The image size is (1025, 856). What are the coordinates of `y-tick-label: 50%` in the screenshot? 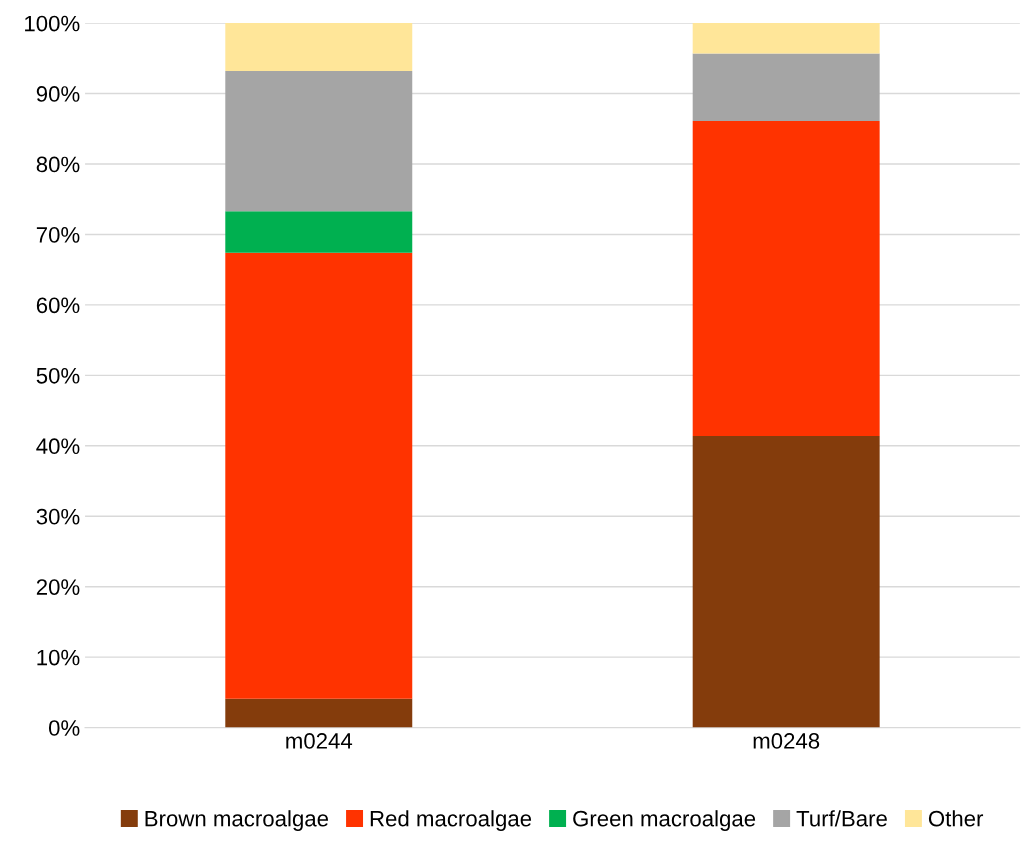 It's located at (58, 375).